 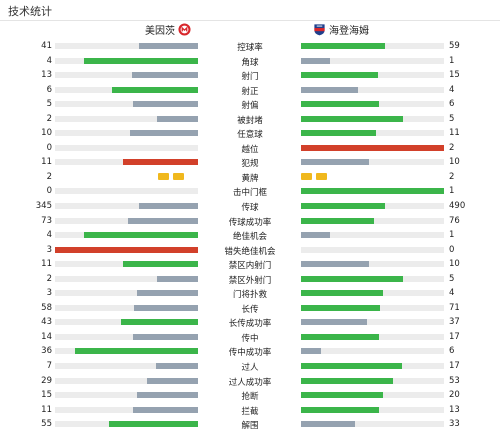 I want to click on home-stat-value: 14, so click(x=46, y=336).